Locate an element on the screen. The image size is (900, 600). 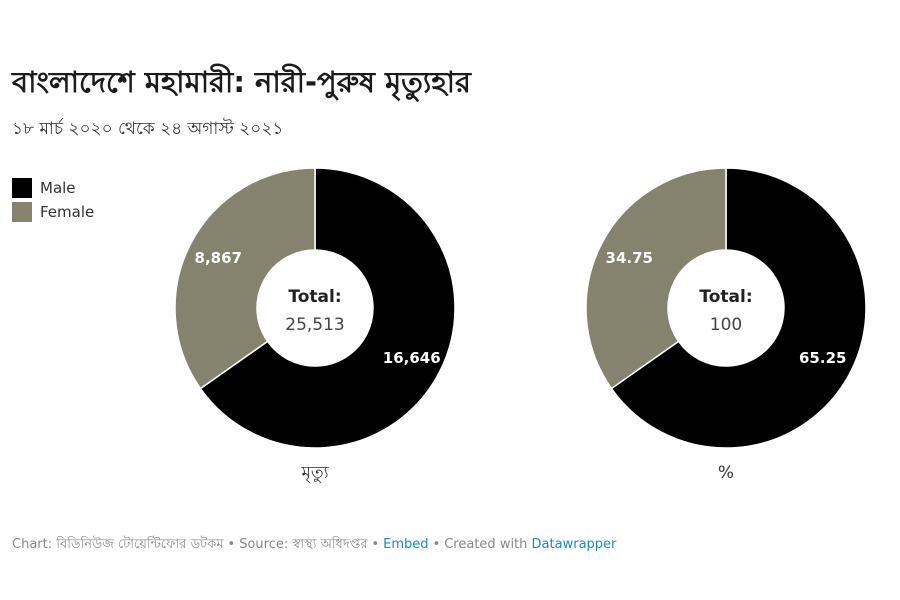
footer-created-with: Created with is located at coordinates (486, 544).